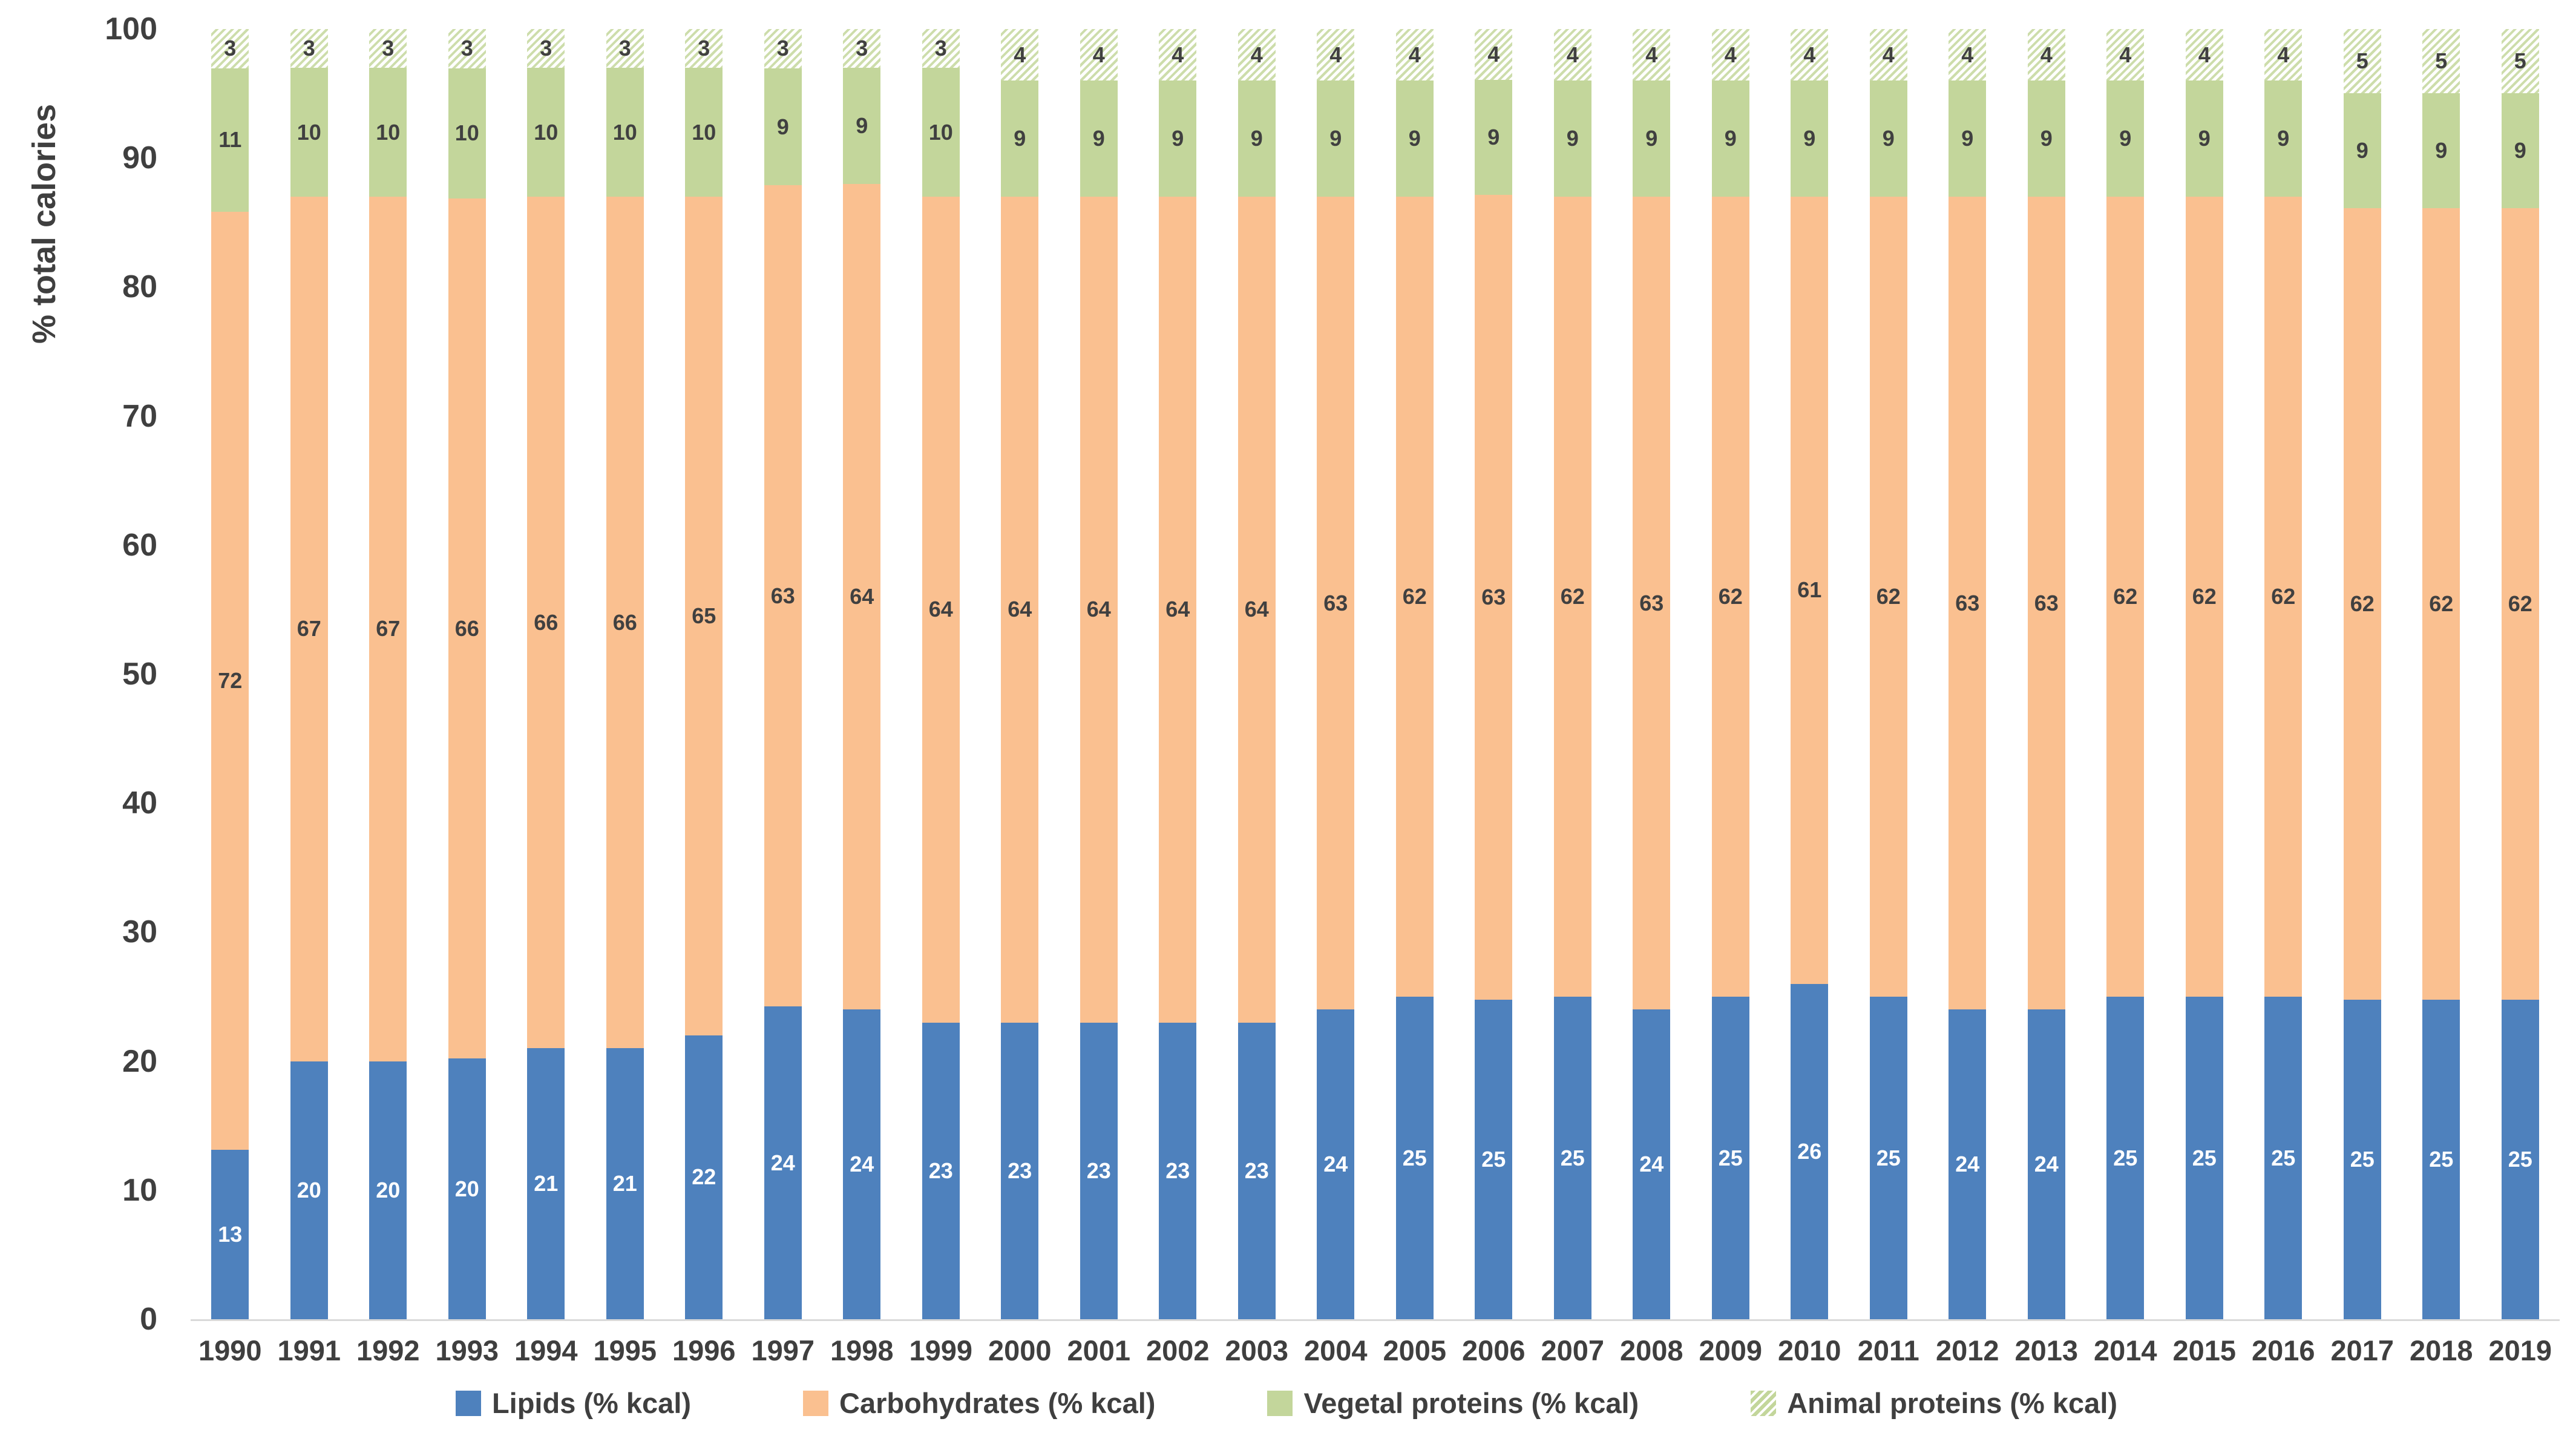 Image resolution: width=2573 pixels, height=1456 pixels. What do you see at coordinates (1494, 54) in the screenshot?
I see `segment-animal-proteins-2006: 4` at bounding box center [1494, 54].